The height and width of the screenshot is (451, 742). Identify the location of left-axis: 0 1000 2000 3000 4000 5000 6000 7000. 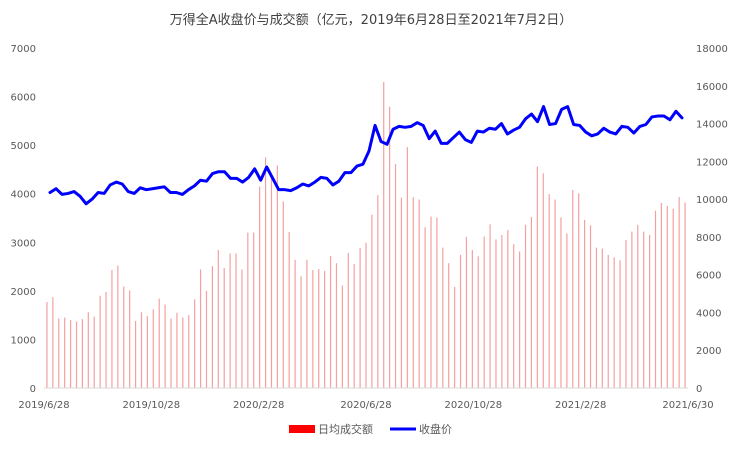
(23, 219).